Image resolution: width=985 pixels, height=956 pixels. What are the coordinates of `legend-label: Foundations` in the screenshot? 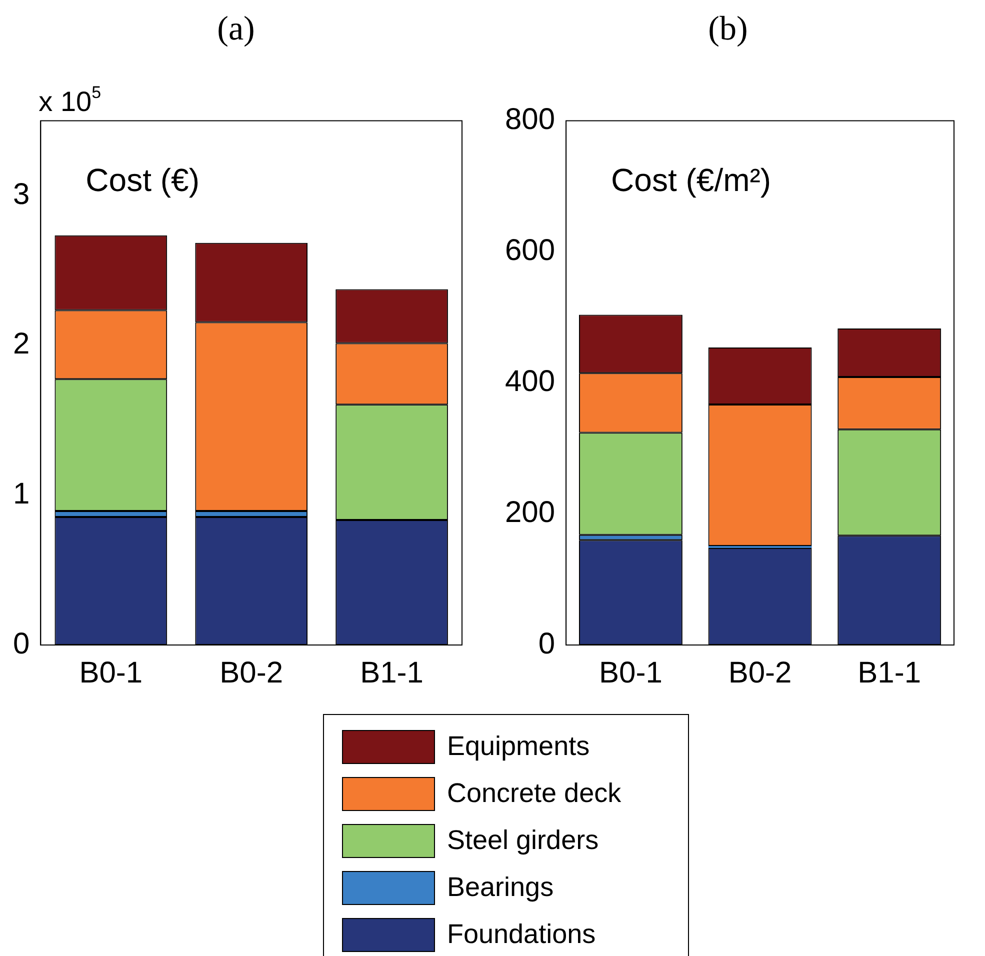 It's located at (521, 934).